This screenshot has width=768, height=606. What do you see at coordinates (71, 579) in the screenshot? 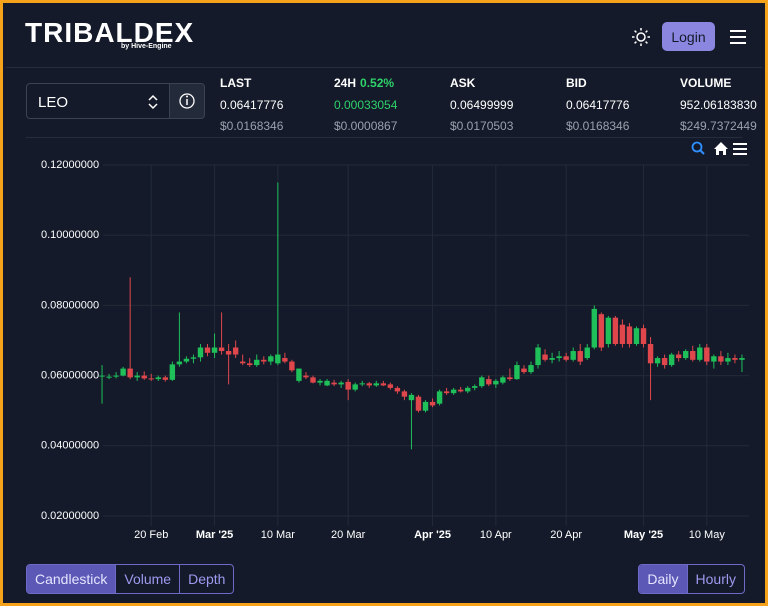
I see `chart-tab: Candlestick` at bounding box center [71, 579].